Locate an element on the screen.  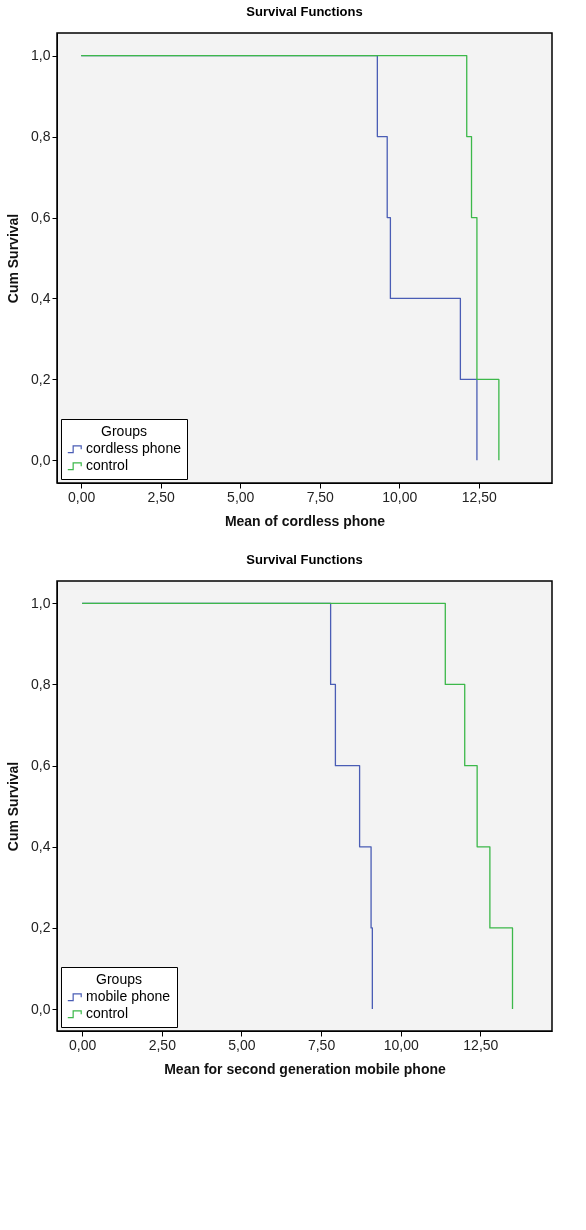
legend-label: cordless phone is located at coordinates (134, 447).